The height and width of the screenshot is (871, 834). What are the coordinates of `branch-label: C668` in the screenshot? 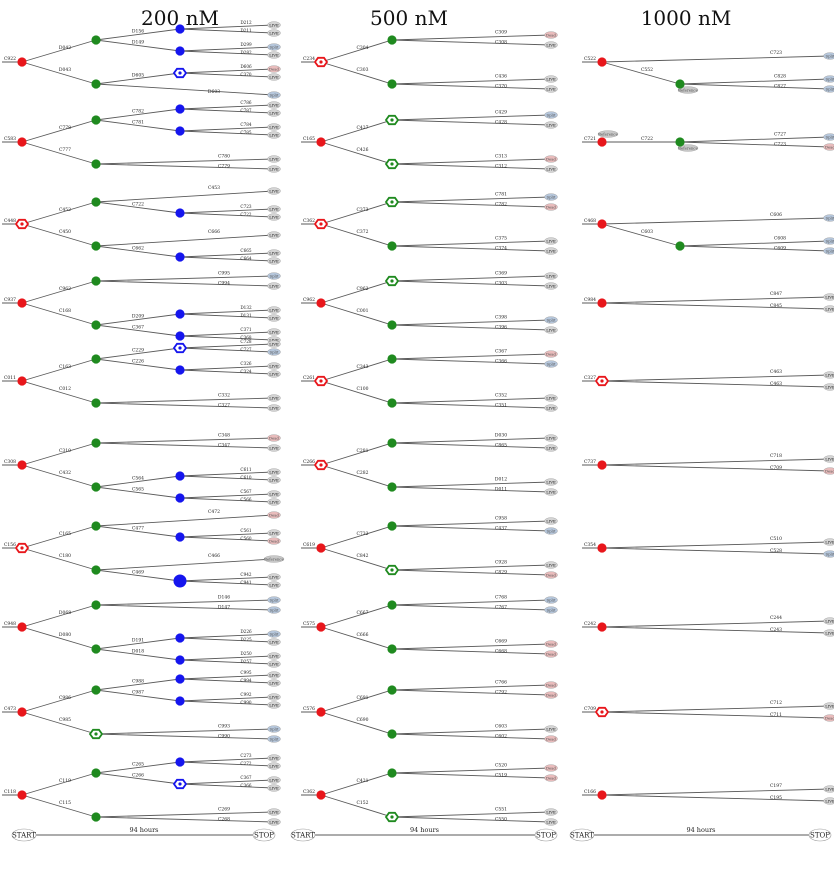 It's located at (501, 652).